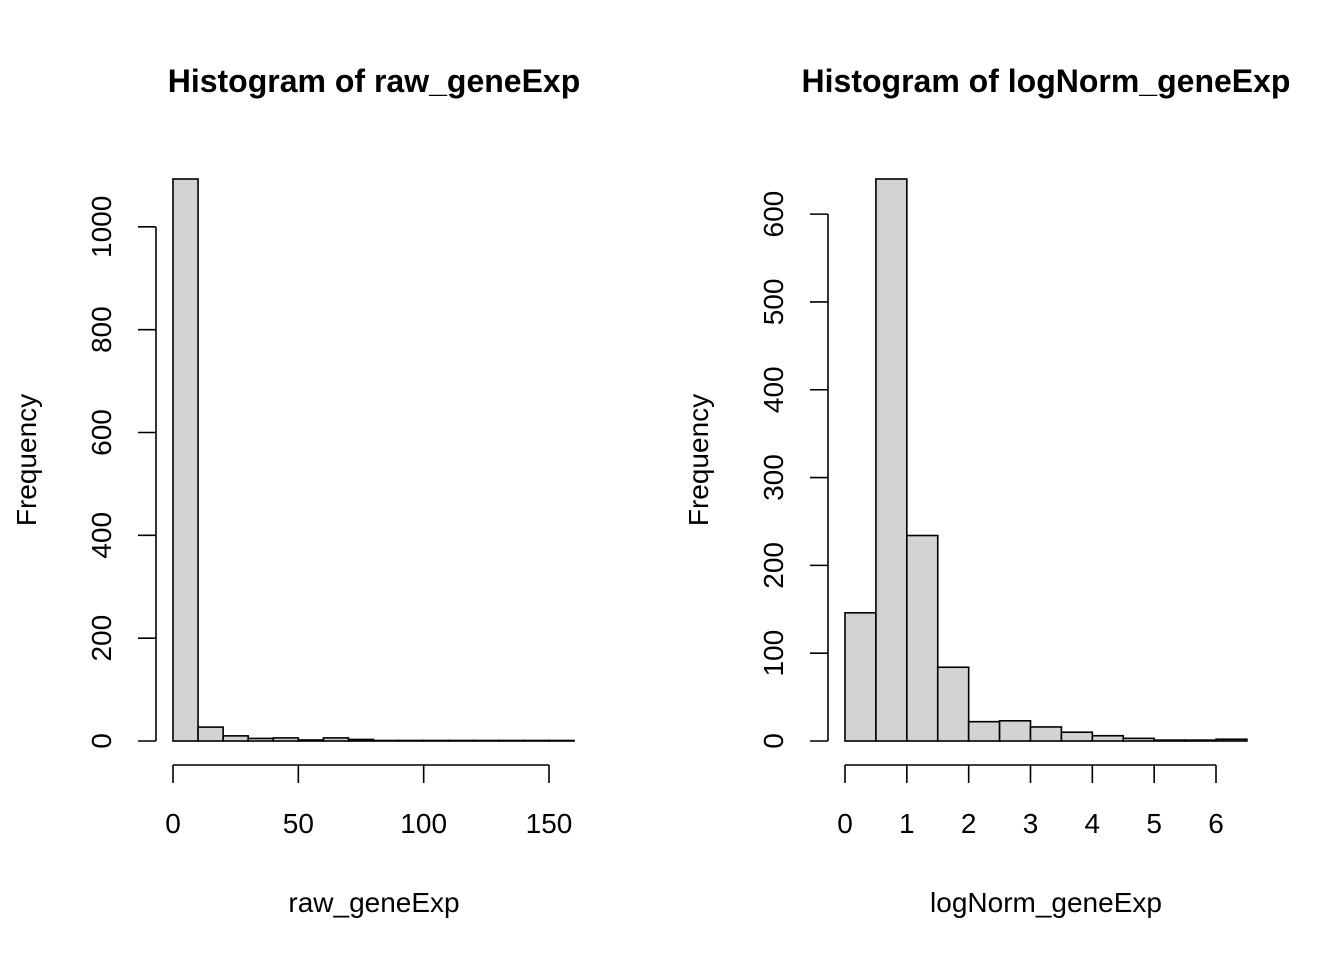 This screenshot has height=960, width=1344. What do you see at coordinates (698, 460) in the screenshot?
I see `y-axis-label-lognorm: Frequency` at bounding box center [698, 460].